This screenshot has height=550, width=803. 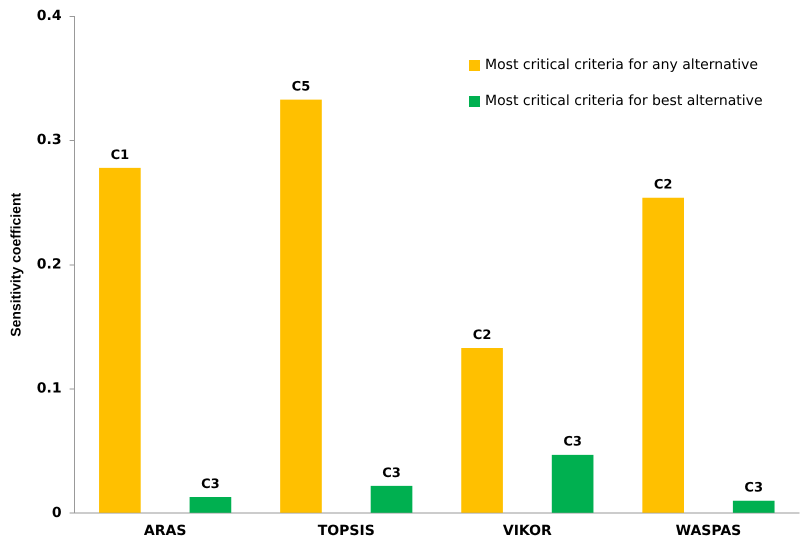 I want to click on x-tick-label: ARAS, so click(x=165, y=531).